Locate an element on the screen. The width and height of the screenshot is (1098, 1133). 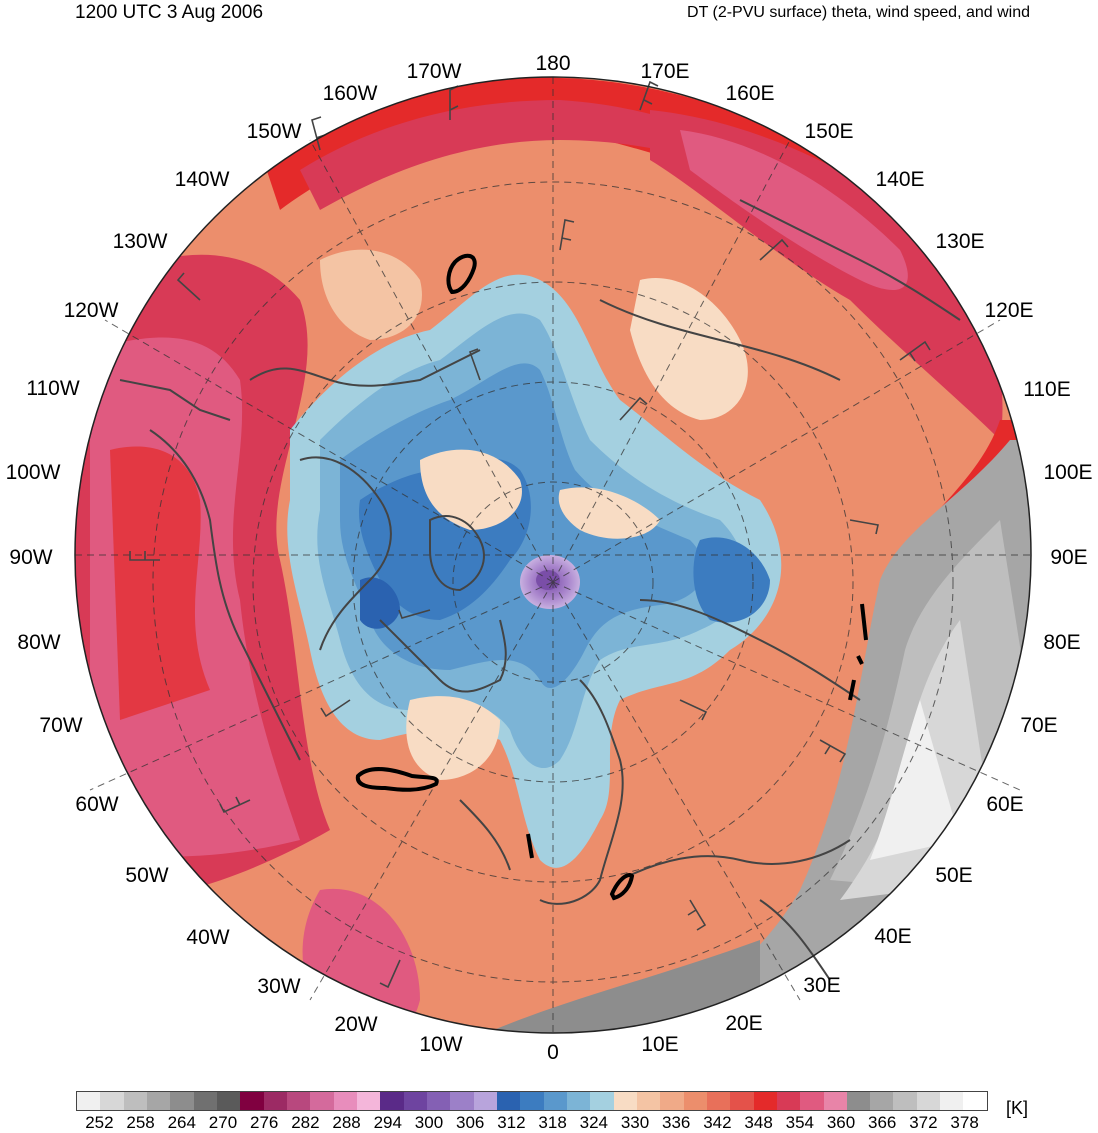
colorbar-tick: 342 is located at coordinates (717, 1122).